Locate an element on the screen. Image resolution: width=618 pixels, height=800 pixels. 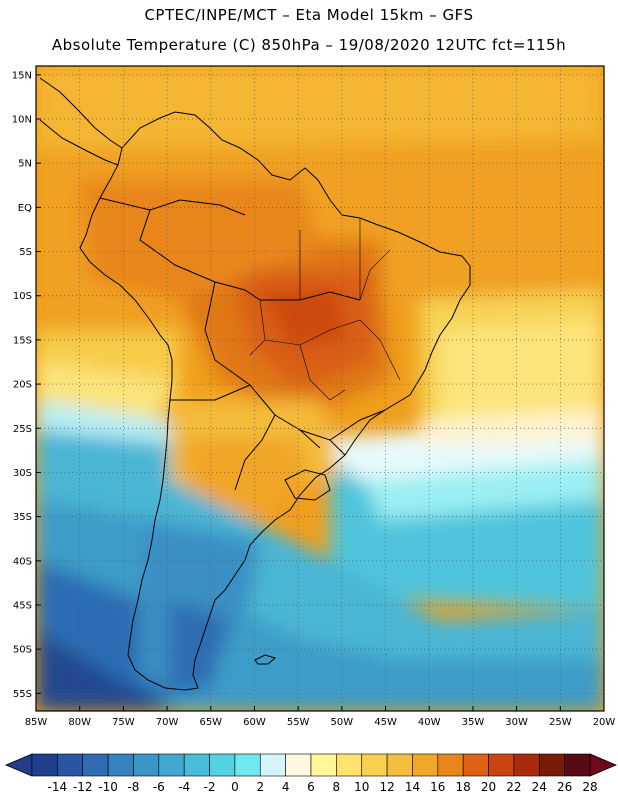
lon-tick-label: 50W is located at coordinates (342, 722).